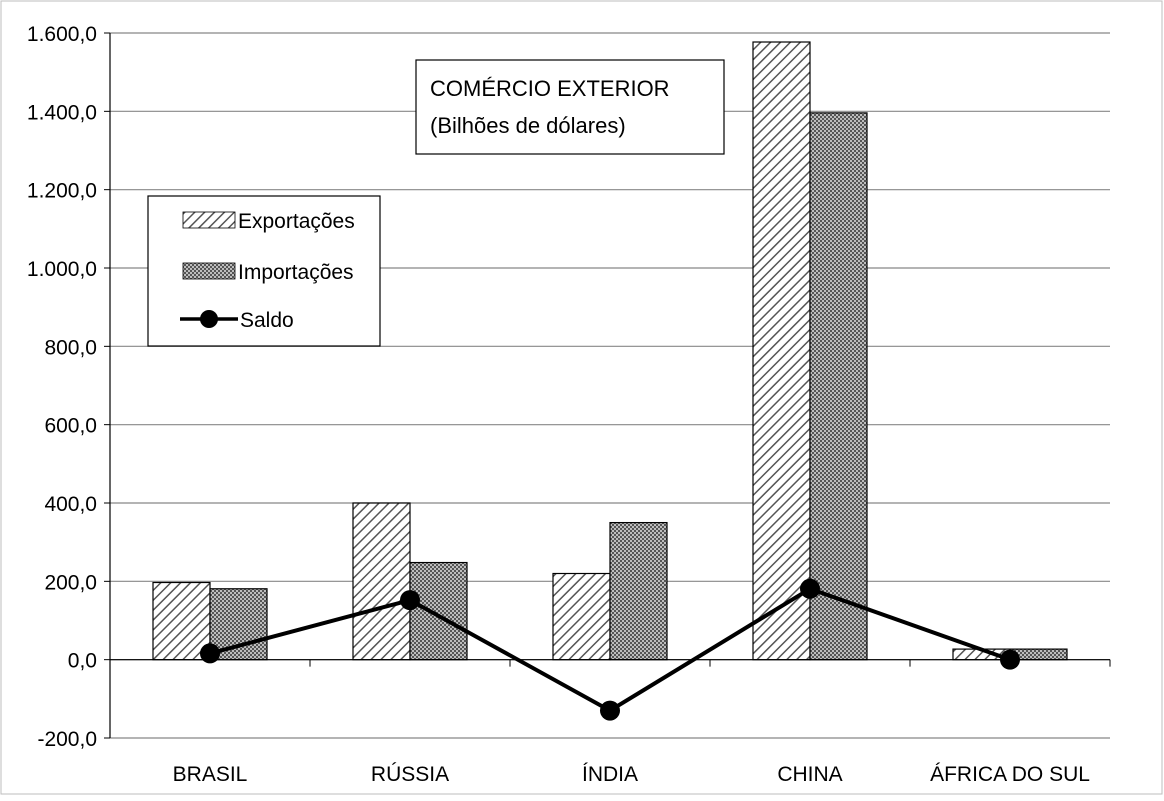  What do you see at coordinates (209, 271) in the screenshot?
I see `legend-swatch-importacoes` at bounding box center [209, 271].